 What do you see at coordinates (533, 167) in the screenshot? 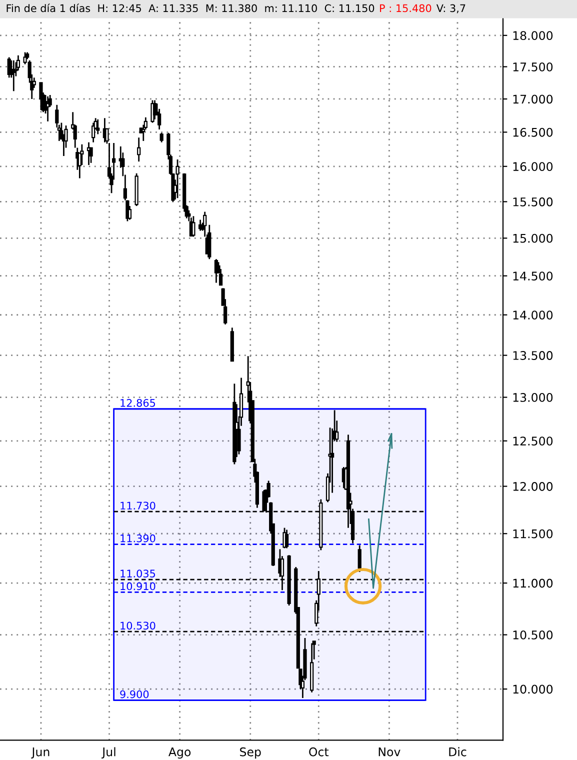
I see `y-tick-label: 16.000` at bounding box center [533, 167].